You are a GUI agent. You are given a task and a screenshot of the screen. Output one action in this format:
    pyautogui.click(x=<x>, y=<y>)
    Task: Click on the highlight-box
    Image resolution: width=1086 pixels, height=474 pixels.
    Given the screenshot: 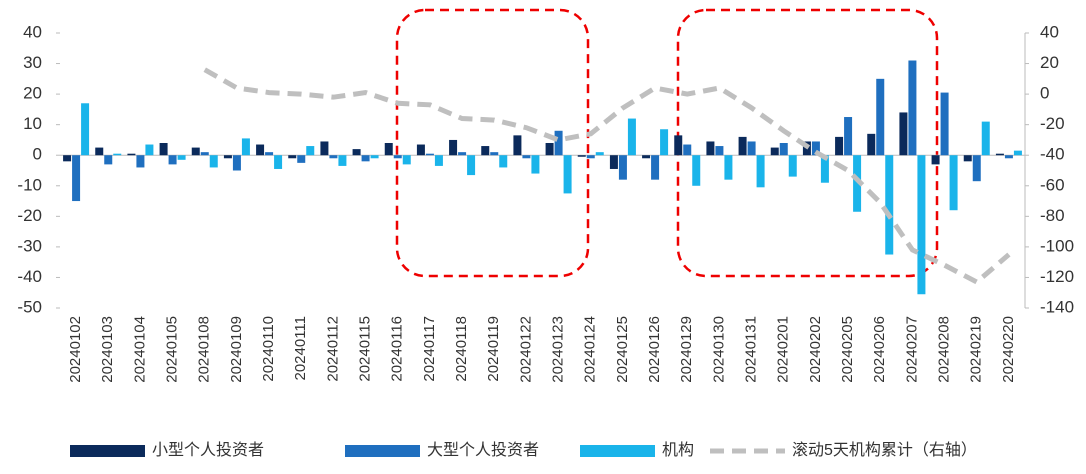 What is the action you would take?
    pyautogui.click(x=492, y=143)
    